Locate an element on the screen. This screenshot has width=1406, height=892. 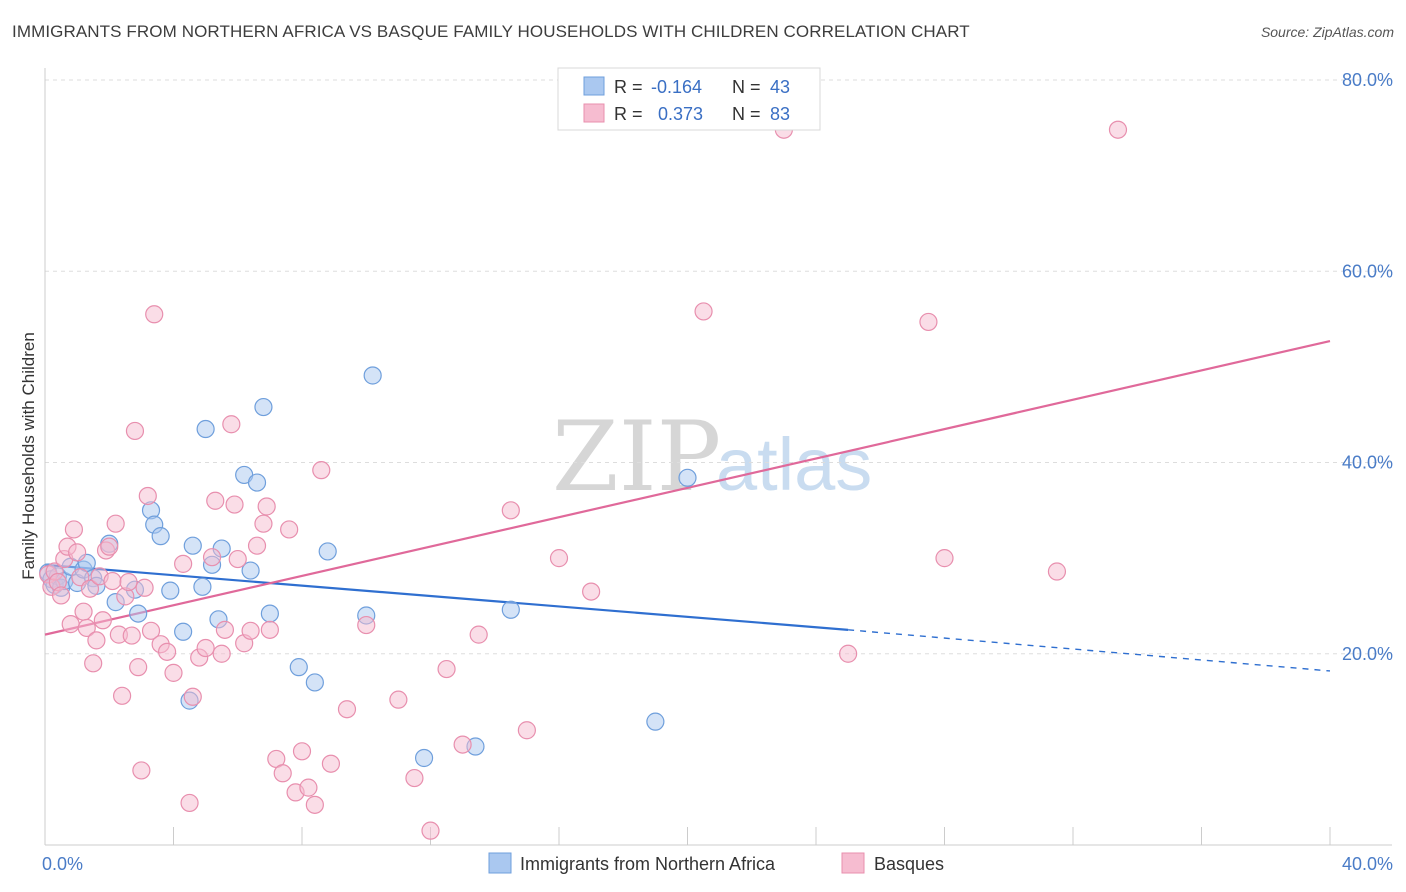
series-legend-swatch-pink is located at coordinates (853, 863).